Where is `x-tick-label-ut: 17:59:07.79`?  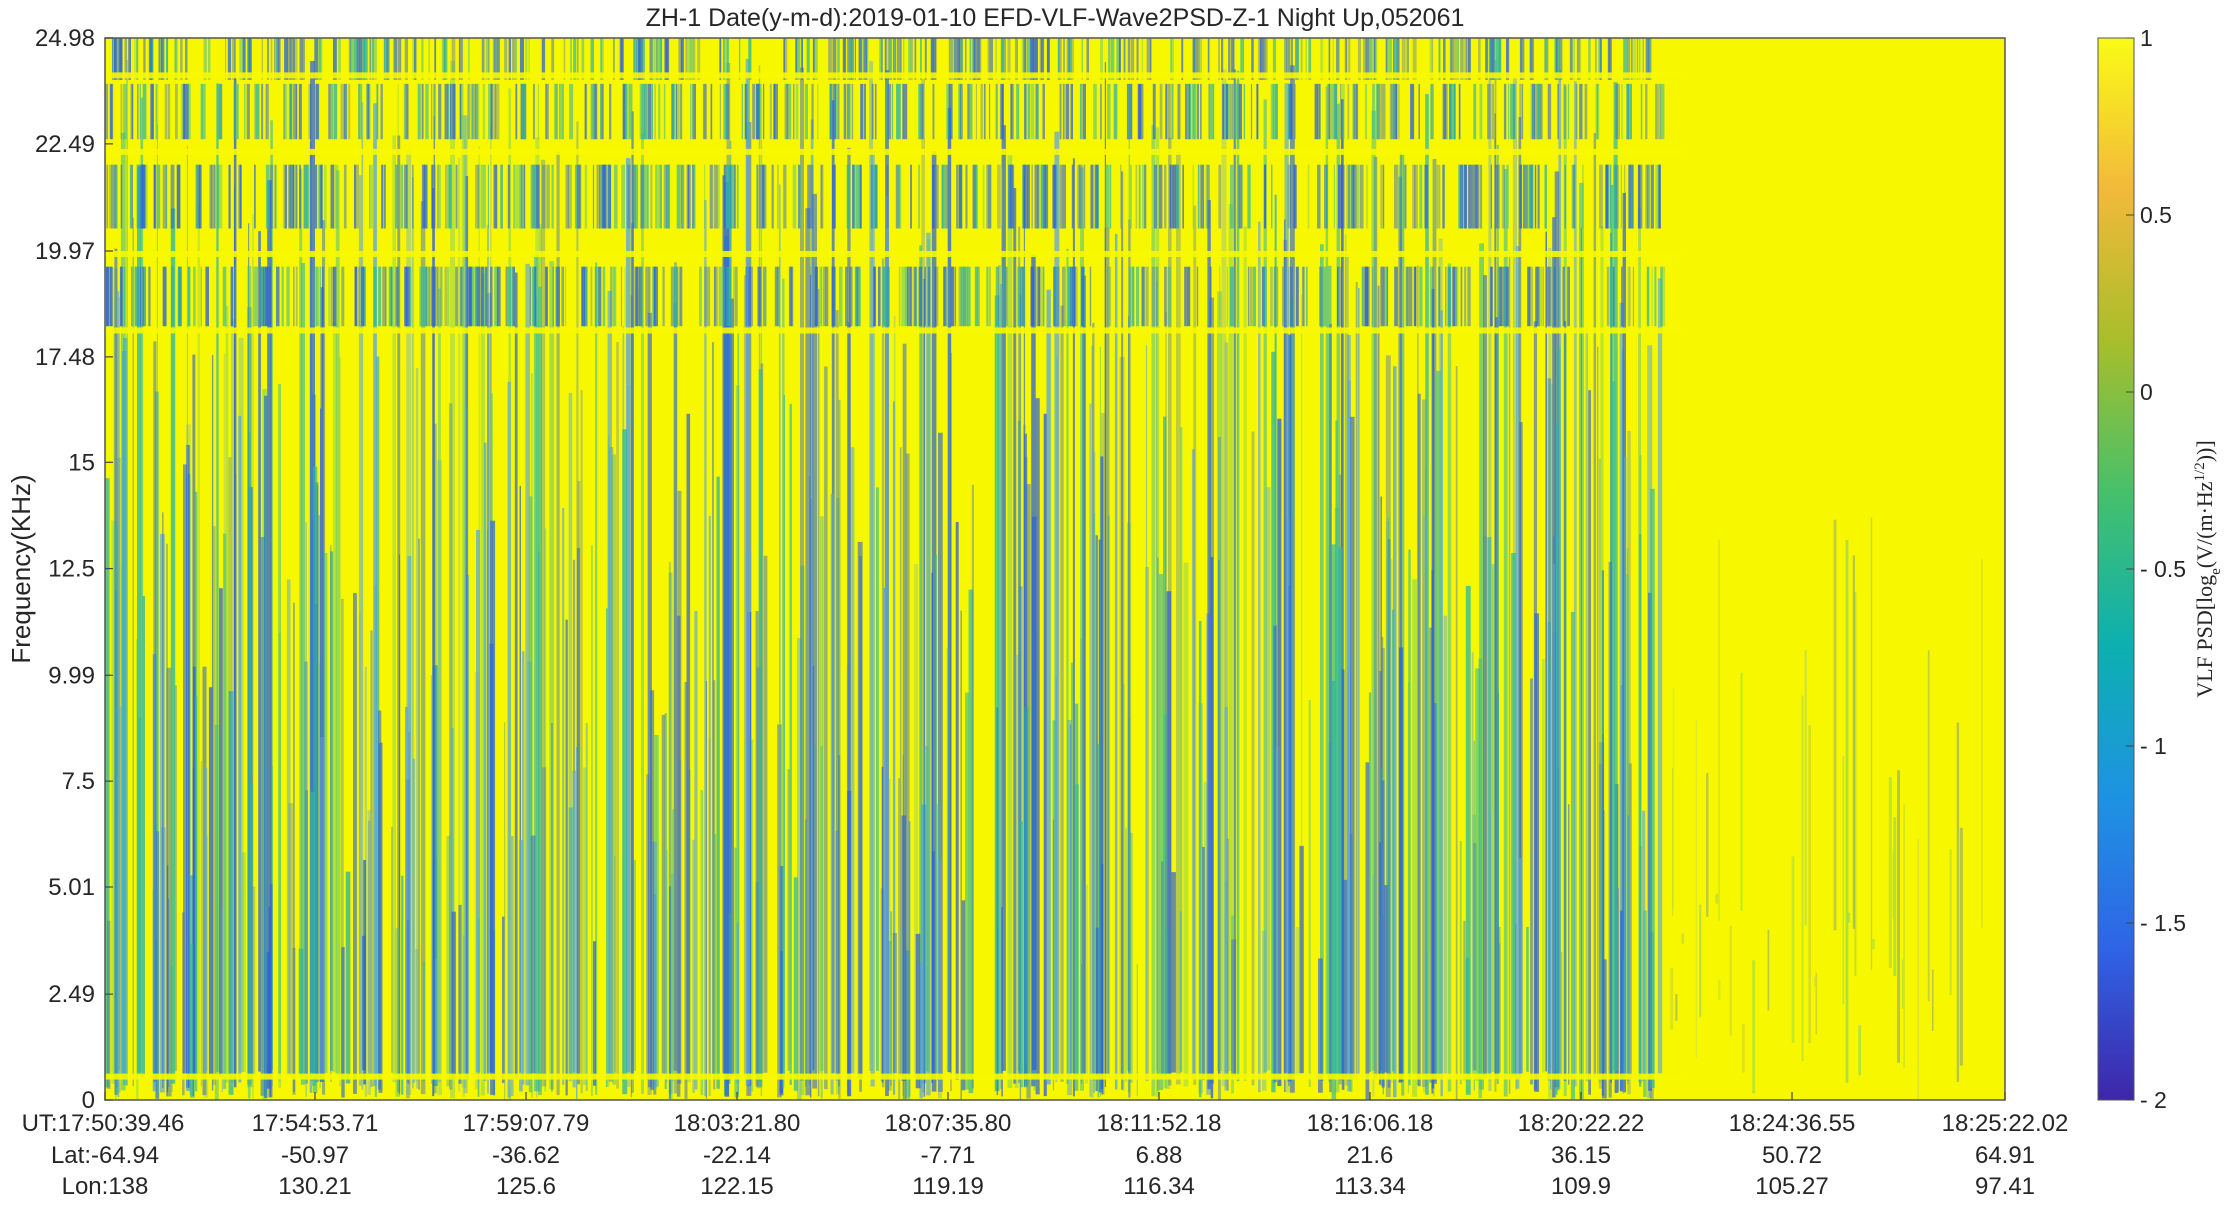
x-tick-label-ut: 17:59:07.79 is located at coordinates (526, 1123).